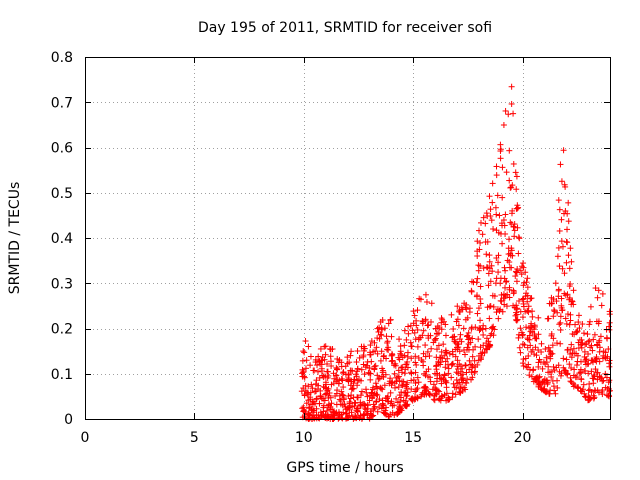  I want to click on y-tick-label: 0, so click(68, 420).